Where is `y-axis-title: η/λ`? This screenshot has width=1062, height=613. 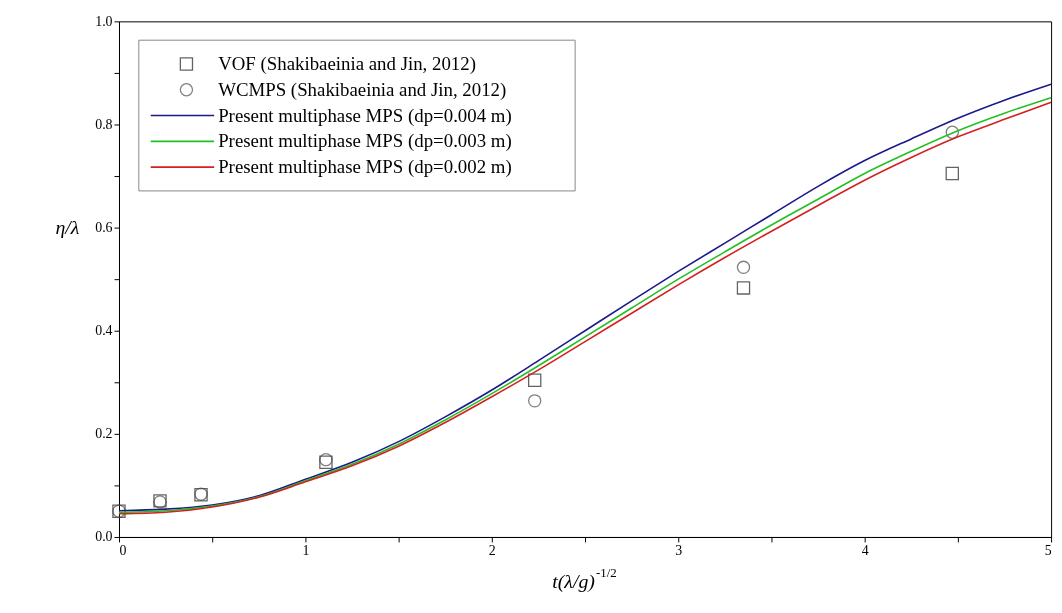
y-axis-title: η/λ is located at coordinates (67, 226).